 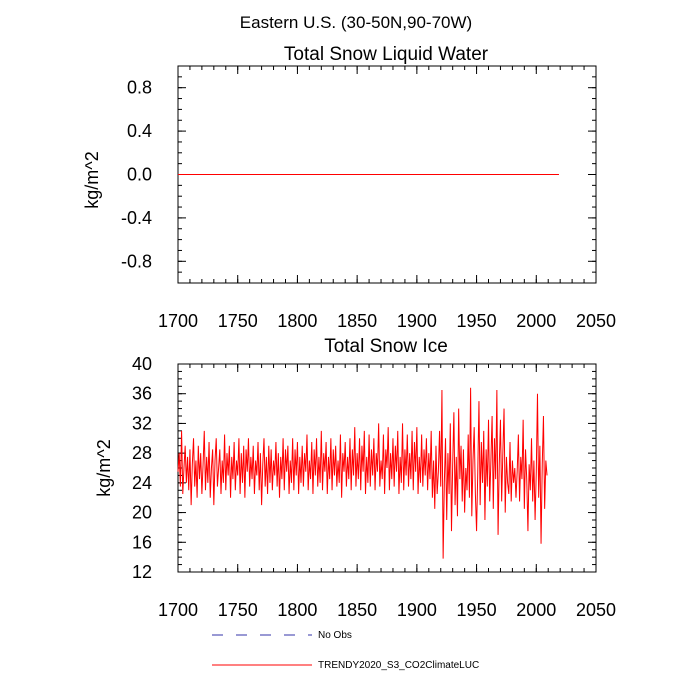 What do you see at coordinates (142, 423) in the screenshot?
I see `y-tick-label: 32` at bounding box center [142, 423].